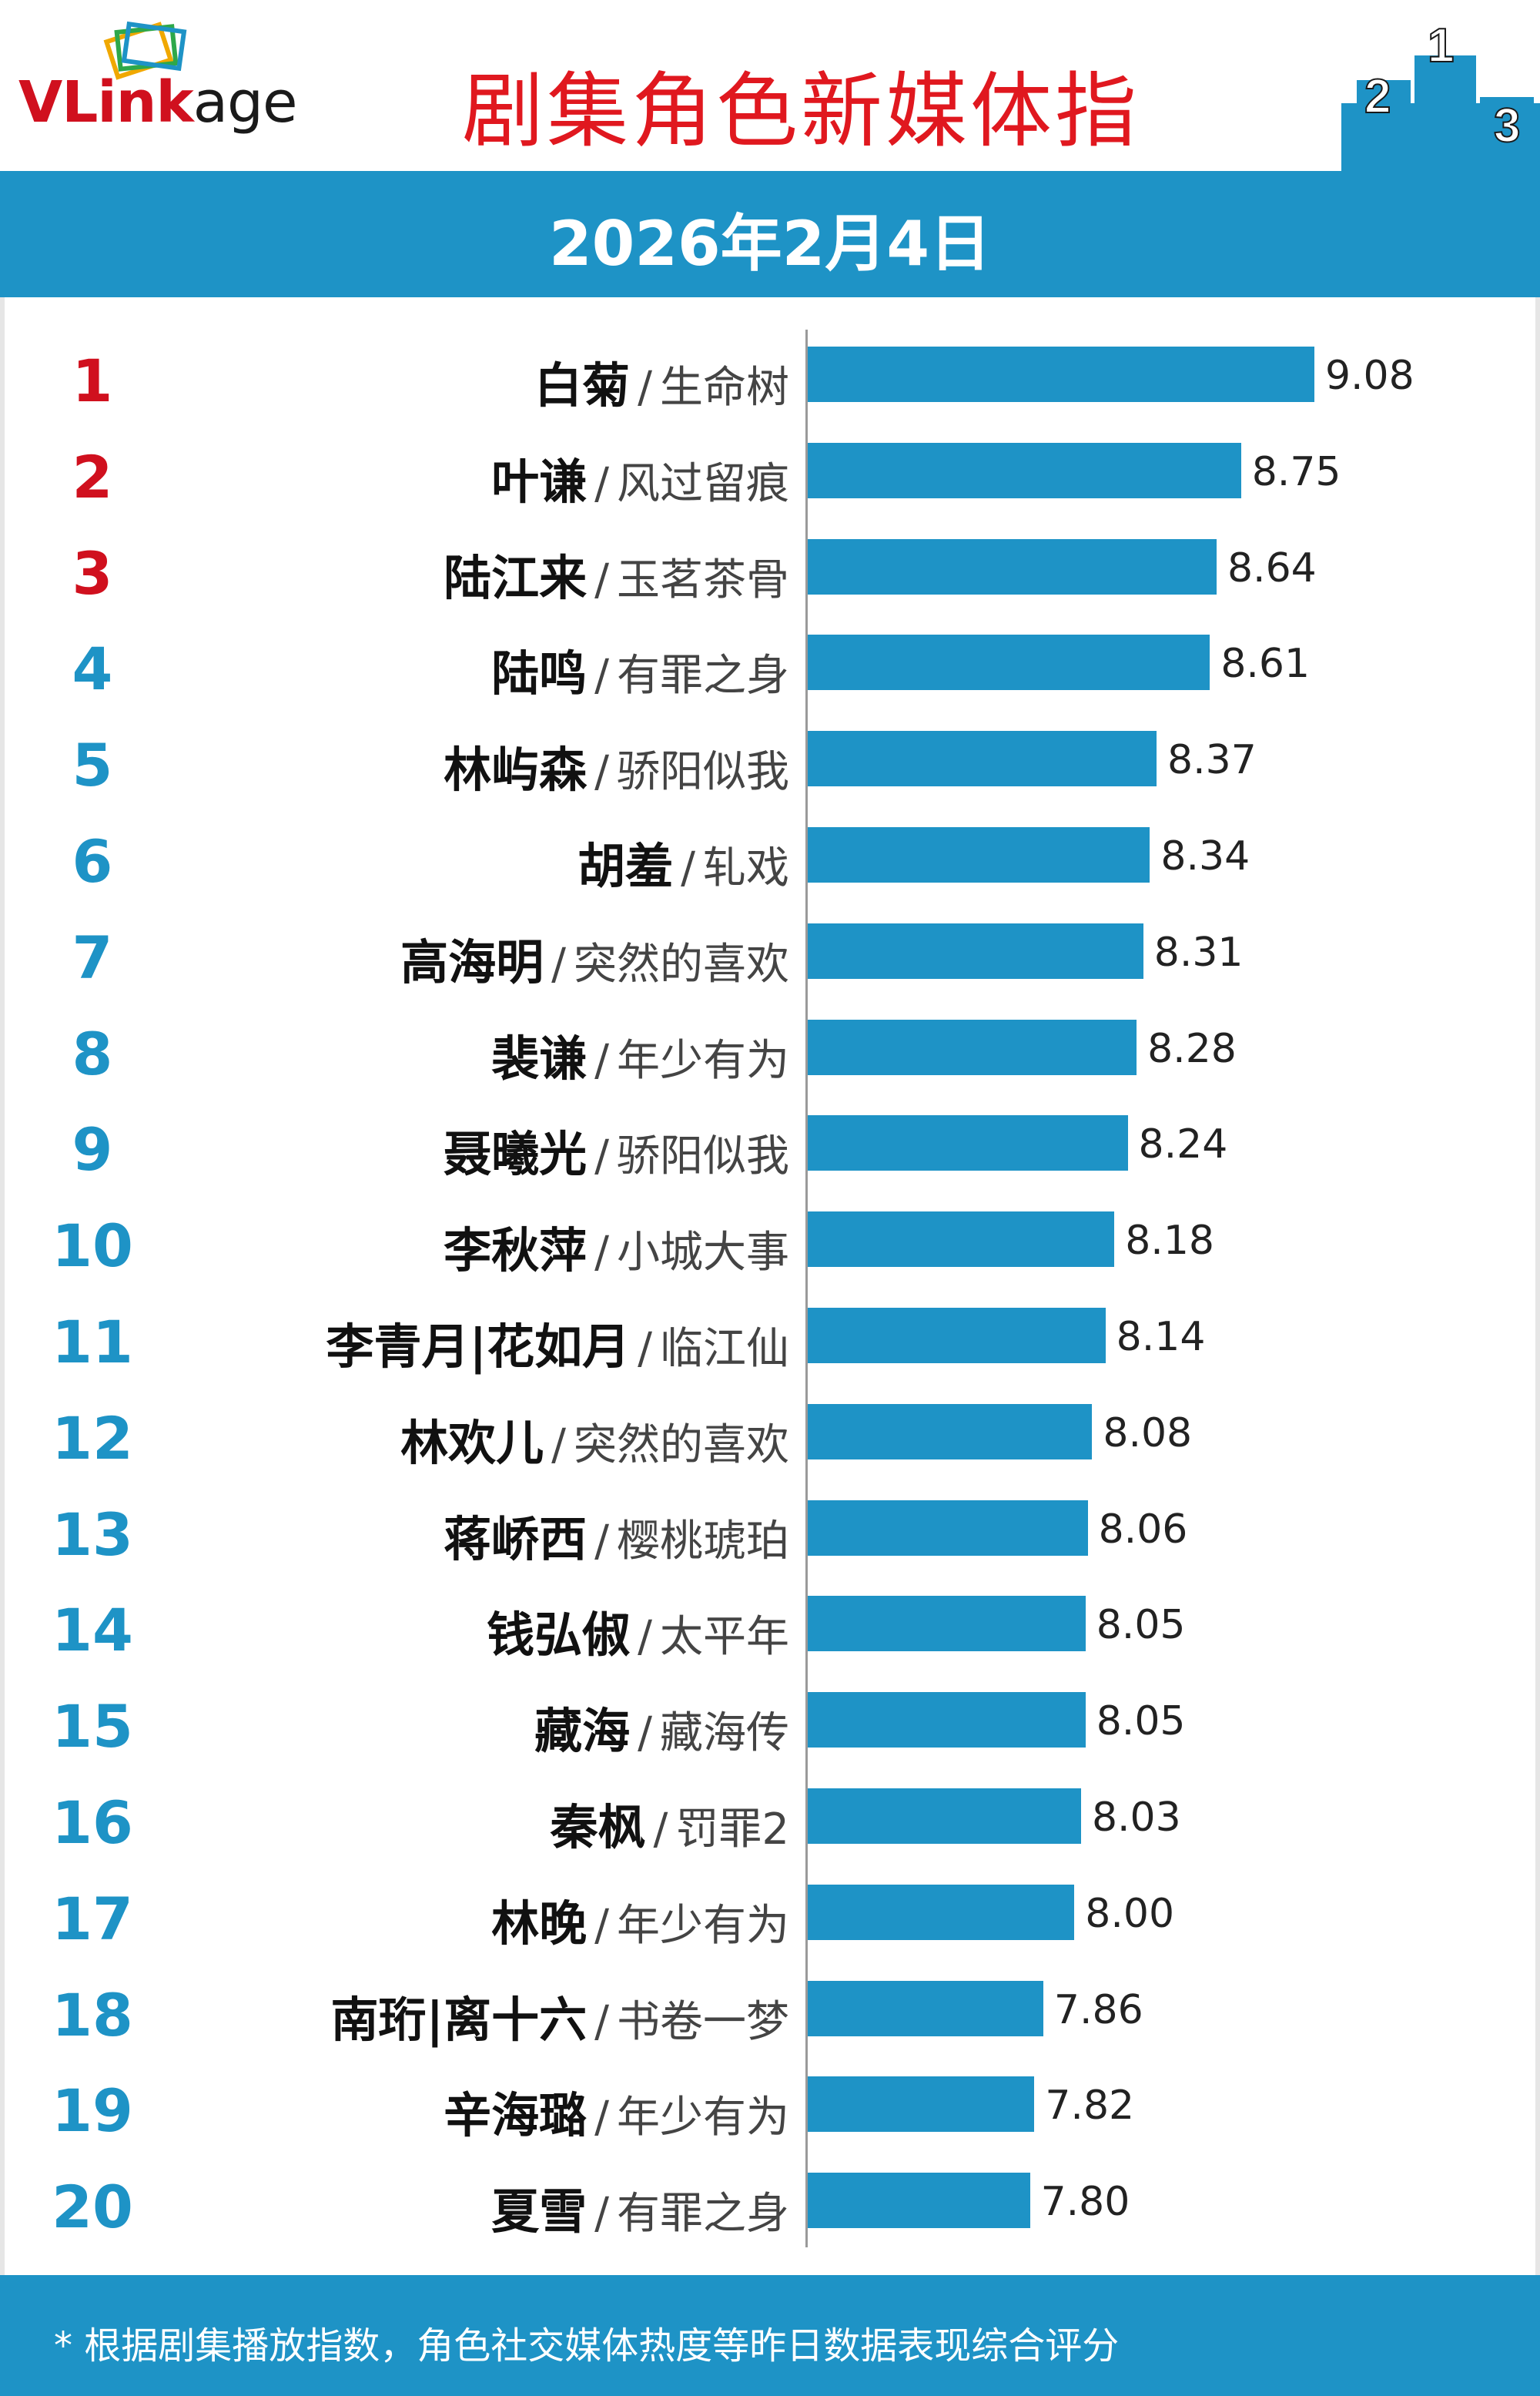  What do you see at coordinates (92, 476) in the screenshot?
I see `rank-number: 2` at bounding box center [92, 476].